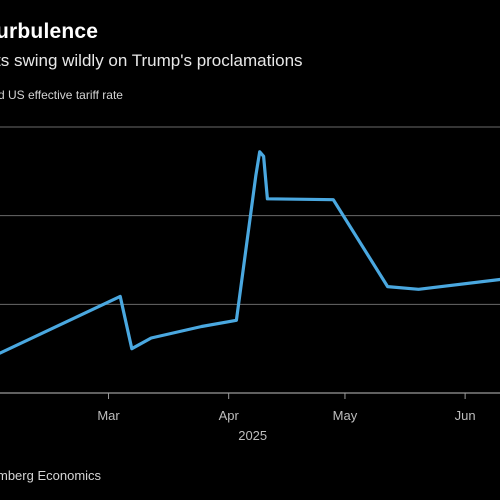 The image size is (500, 500). What do you see at coordinates (51, 475) in the screenshot?
I see `source-note: mberg Economics` at bounding box center [51, 475].